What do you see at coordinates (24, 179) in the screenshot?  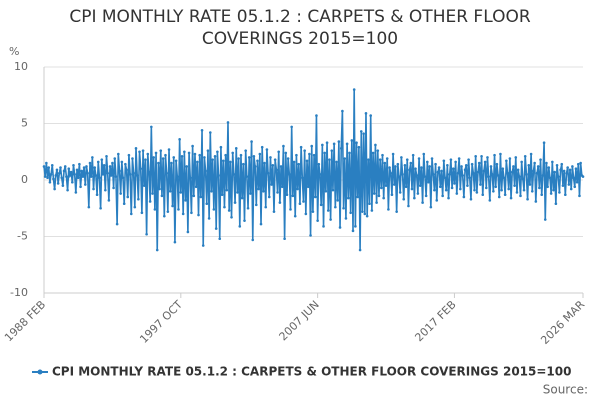 I see `y-tick-label: 0` at bounding box center [24, 179].